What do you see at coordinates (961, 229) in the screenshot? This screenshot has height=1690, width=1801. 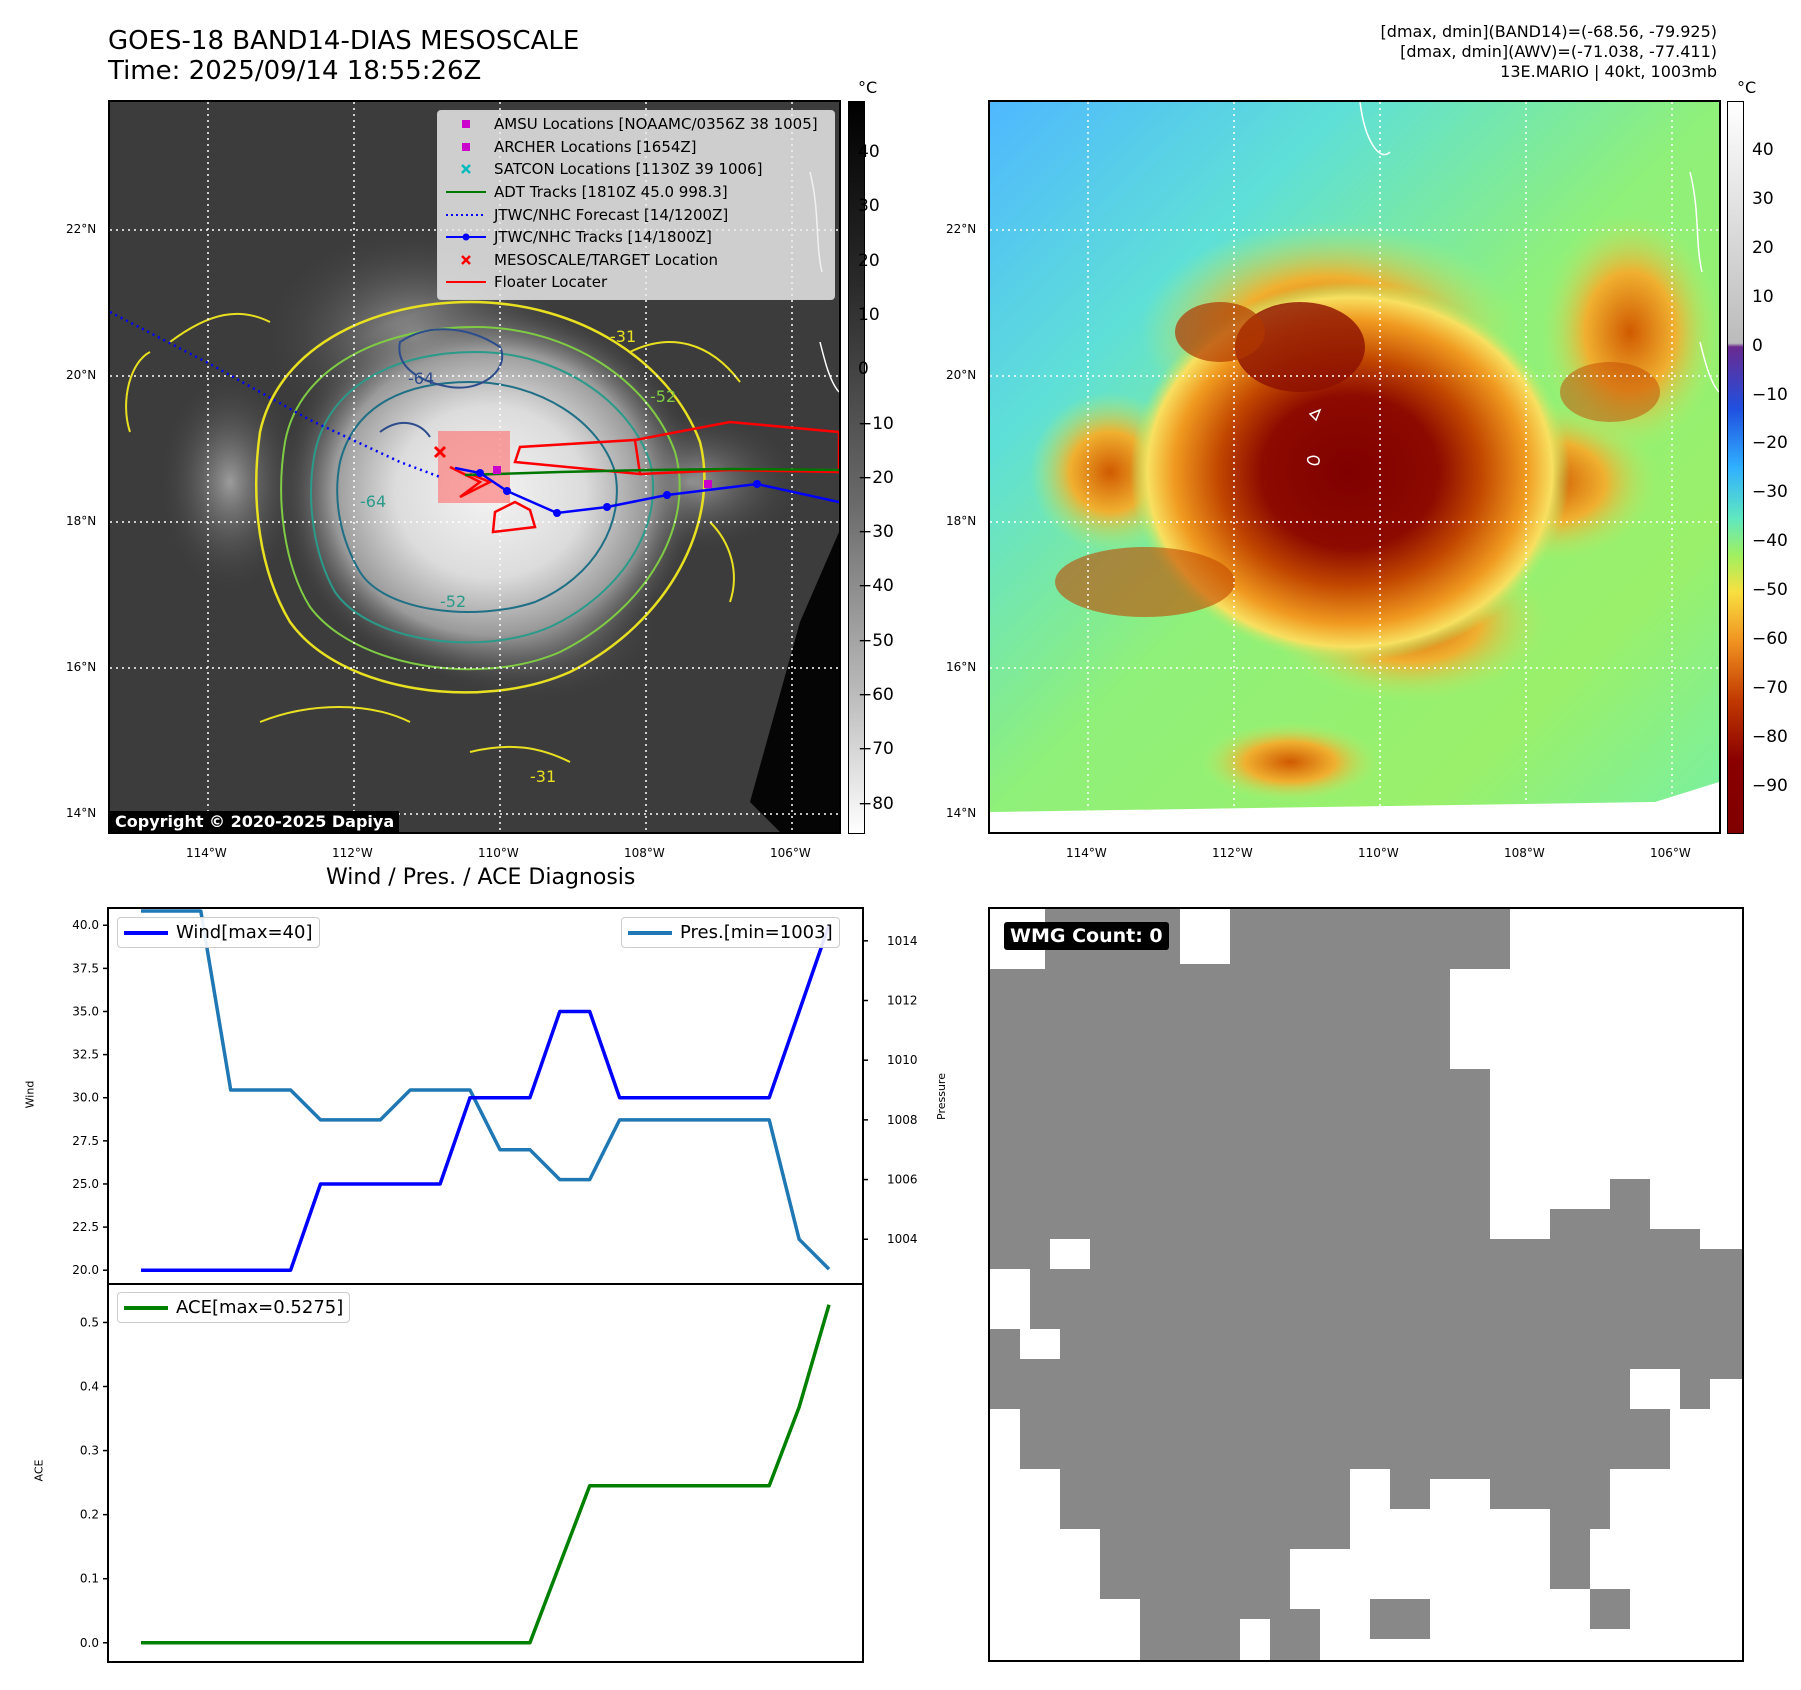 I see `lat-label: 22°N` at bounding box center [961, 229].